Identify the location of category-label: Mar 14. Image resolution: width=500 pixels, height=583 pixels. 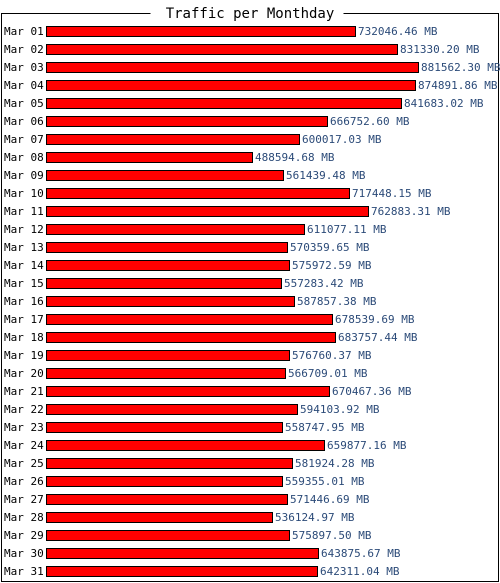
(24, 265).